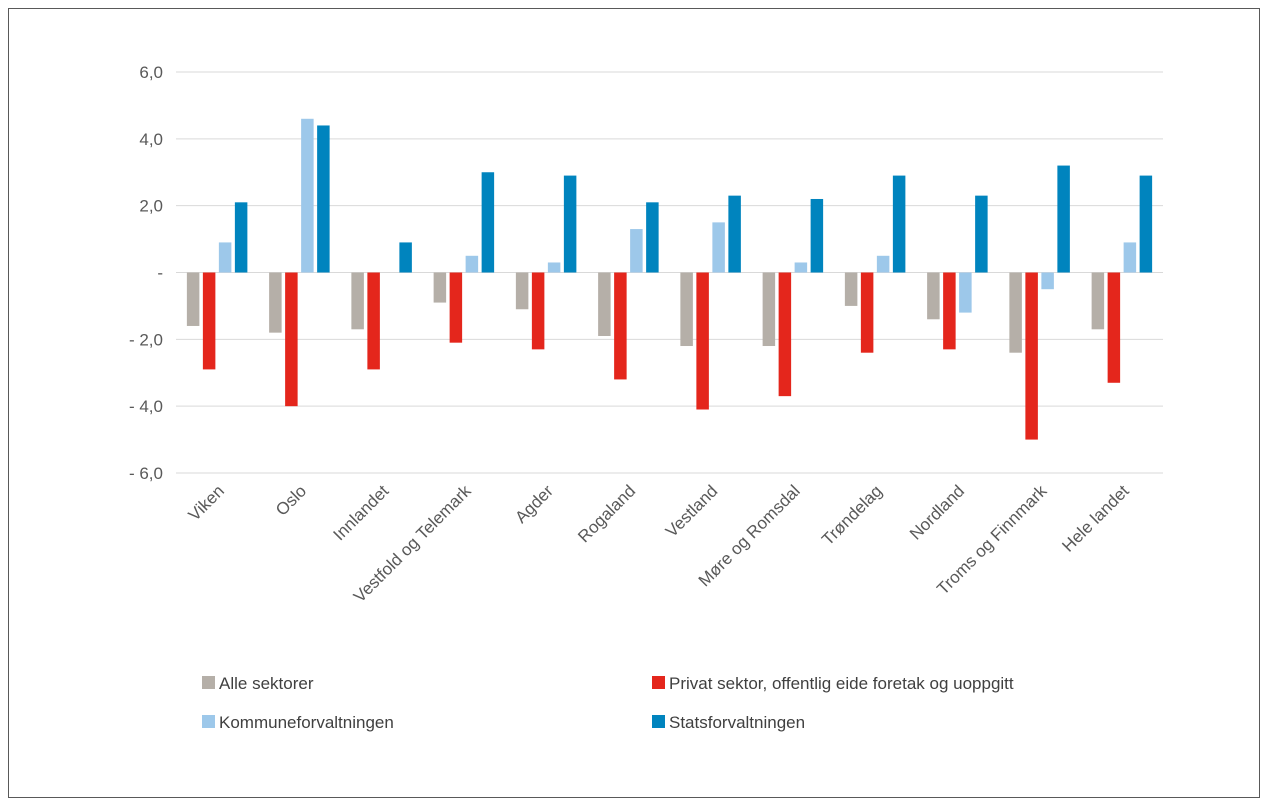  Describe the element at coordinates (361, 512) in the screenshot. I see `x-tick-label: Innlandet` at that location.